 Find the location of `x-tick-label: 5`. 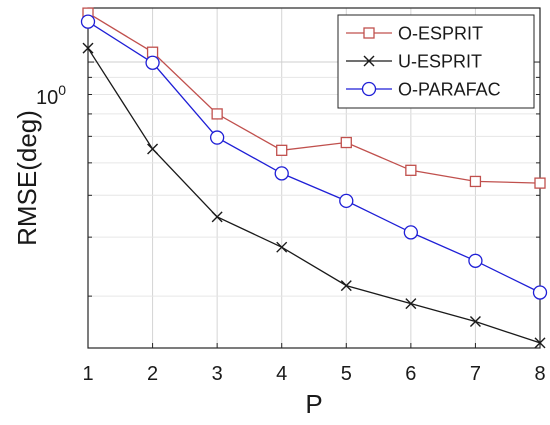

x-tick-label: 5 is located at coordinates (346, 374).